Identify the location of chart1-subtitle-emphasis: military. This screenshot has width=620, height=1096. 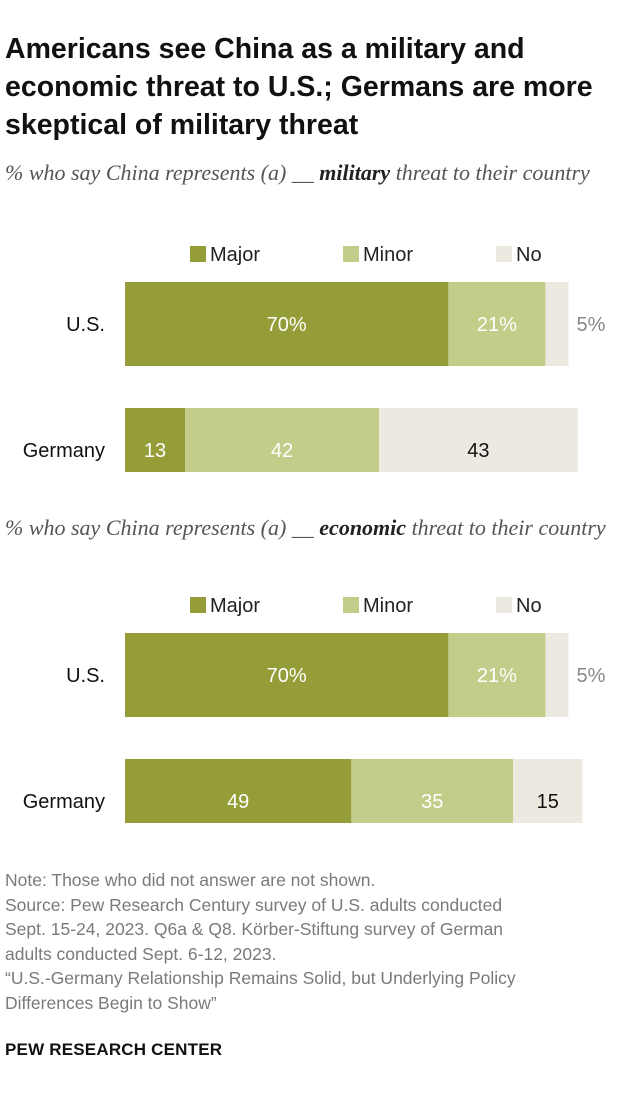
(355, 172).